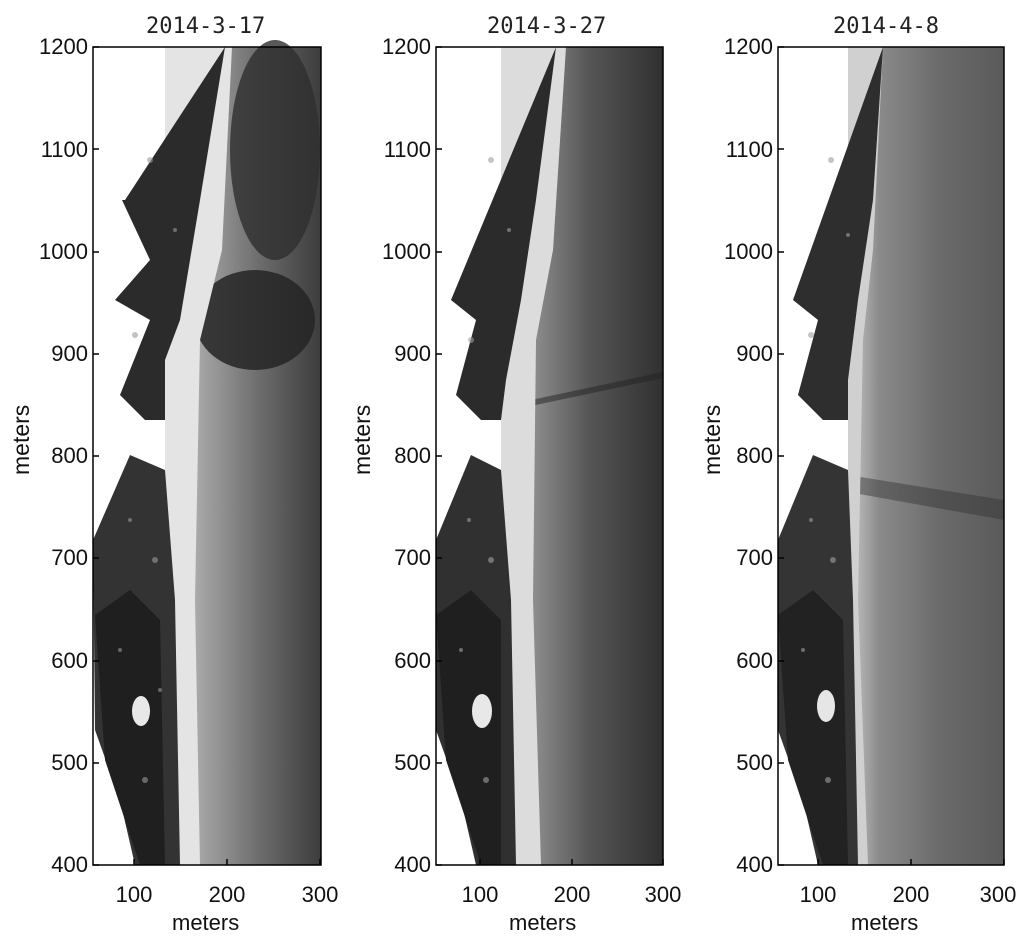 The height and width of the screenshot is (940, 1028). I want to click on panel-title: 2014-3-17, so click(206, 26).